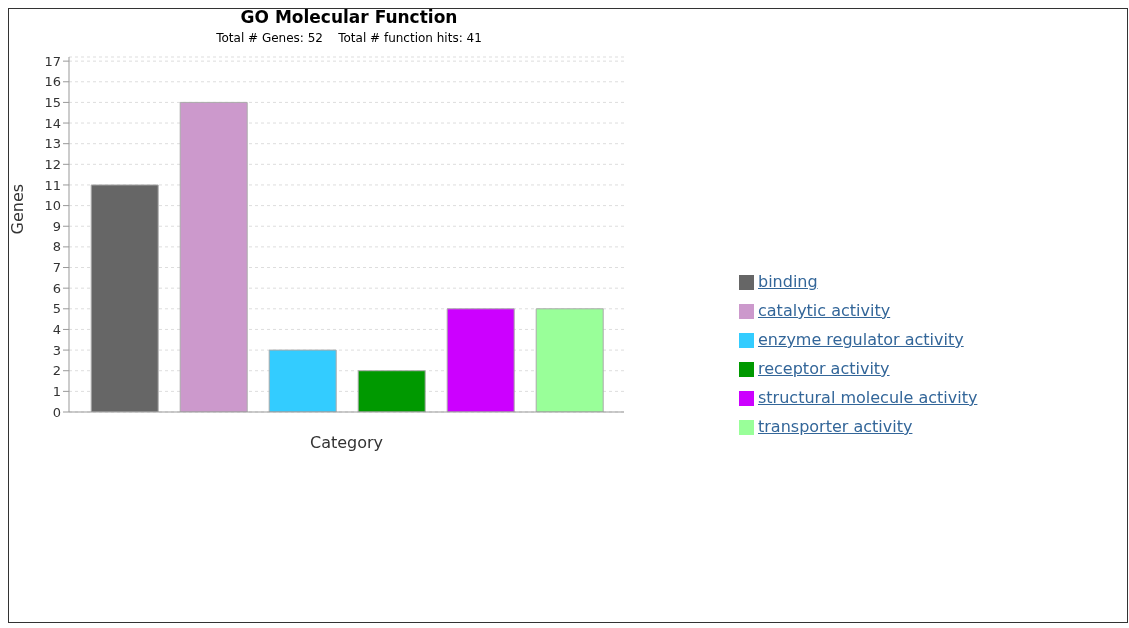 The width and height of the screenshot is (1129, 628). I want to click on y-tick-label: 6, so click(56, 288).